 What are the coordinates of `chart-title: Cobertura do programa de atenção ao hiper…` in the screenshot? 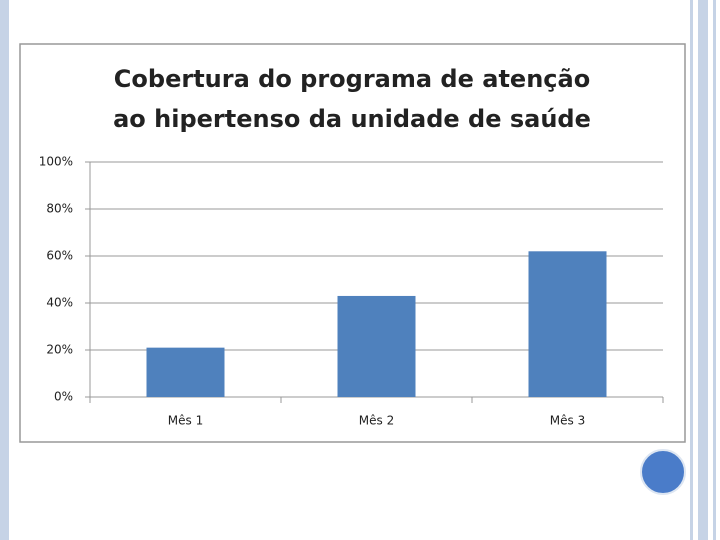 It's located at (352, 99).